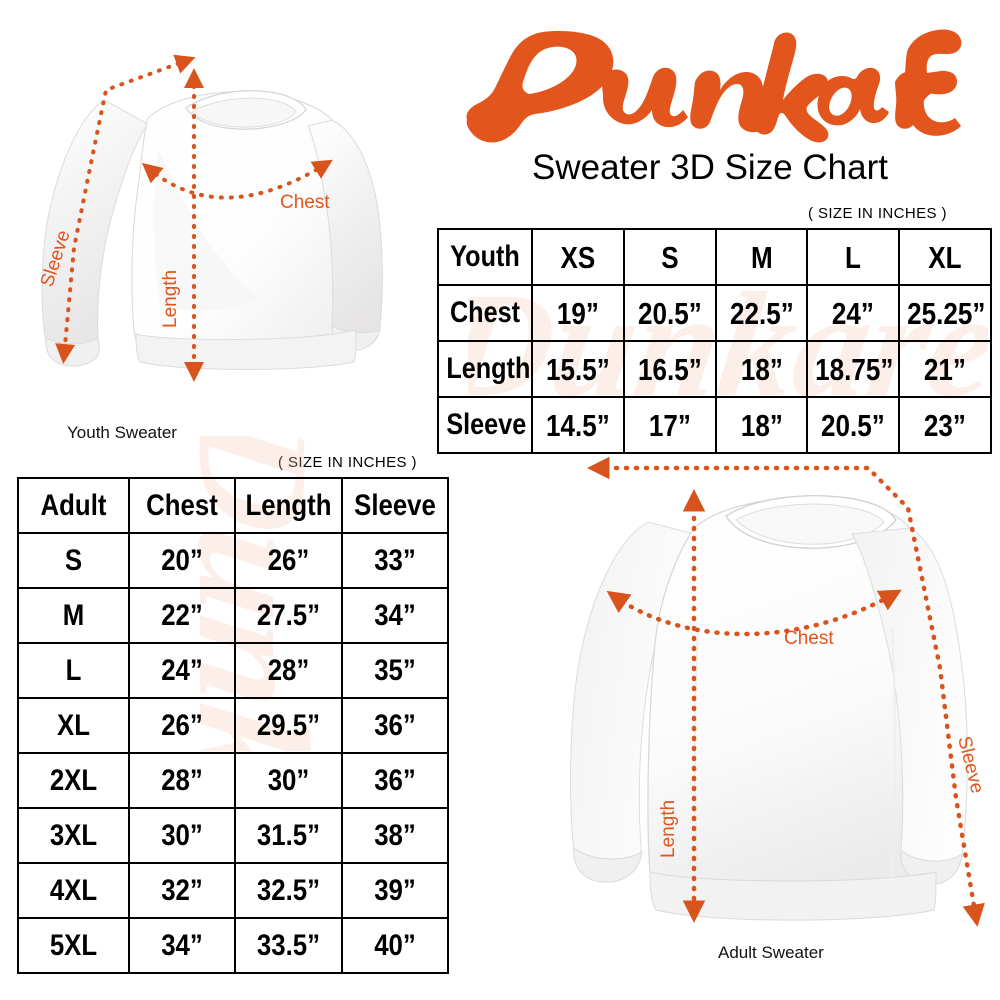  What do you see at coordinates (668, 829) in the screenshot?
I see `adult-length-label: Length` at bounding box center [668, 829].